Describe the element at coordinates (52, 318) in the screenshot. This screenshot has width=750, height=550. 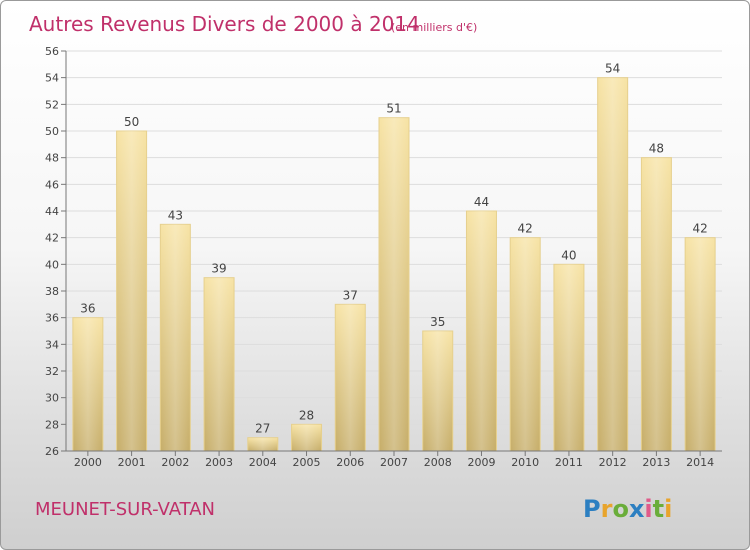
I see `y-tick-label: 36` at that location.